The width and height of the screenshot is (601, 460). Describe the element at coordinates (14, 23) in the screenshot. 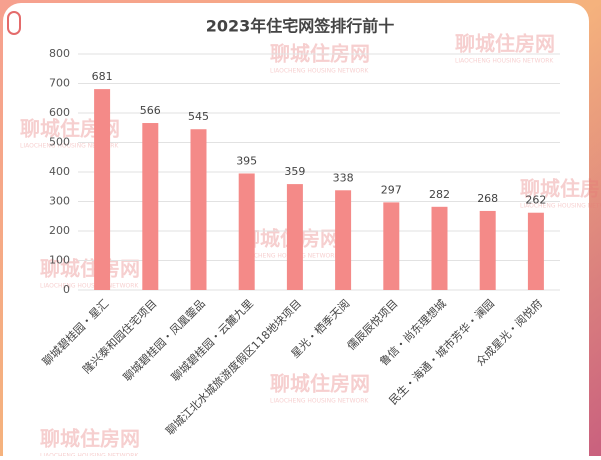

I see `icon` at that location.